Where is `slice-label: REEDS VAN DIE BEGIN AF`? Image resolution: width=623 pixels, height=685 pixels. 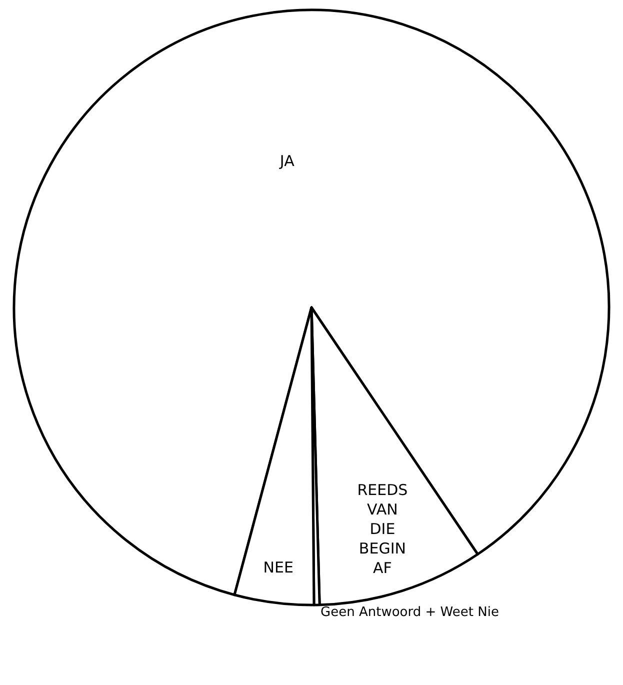 slice-label: REEDS VAN DIE BEGIN AF is located at coordinates (382, 529).